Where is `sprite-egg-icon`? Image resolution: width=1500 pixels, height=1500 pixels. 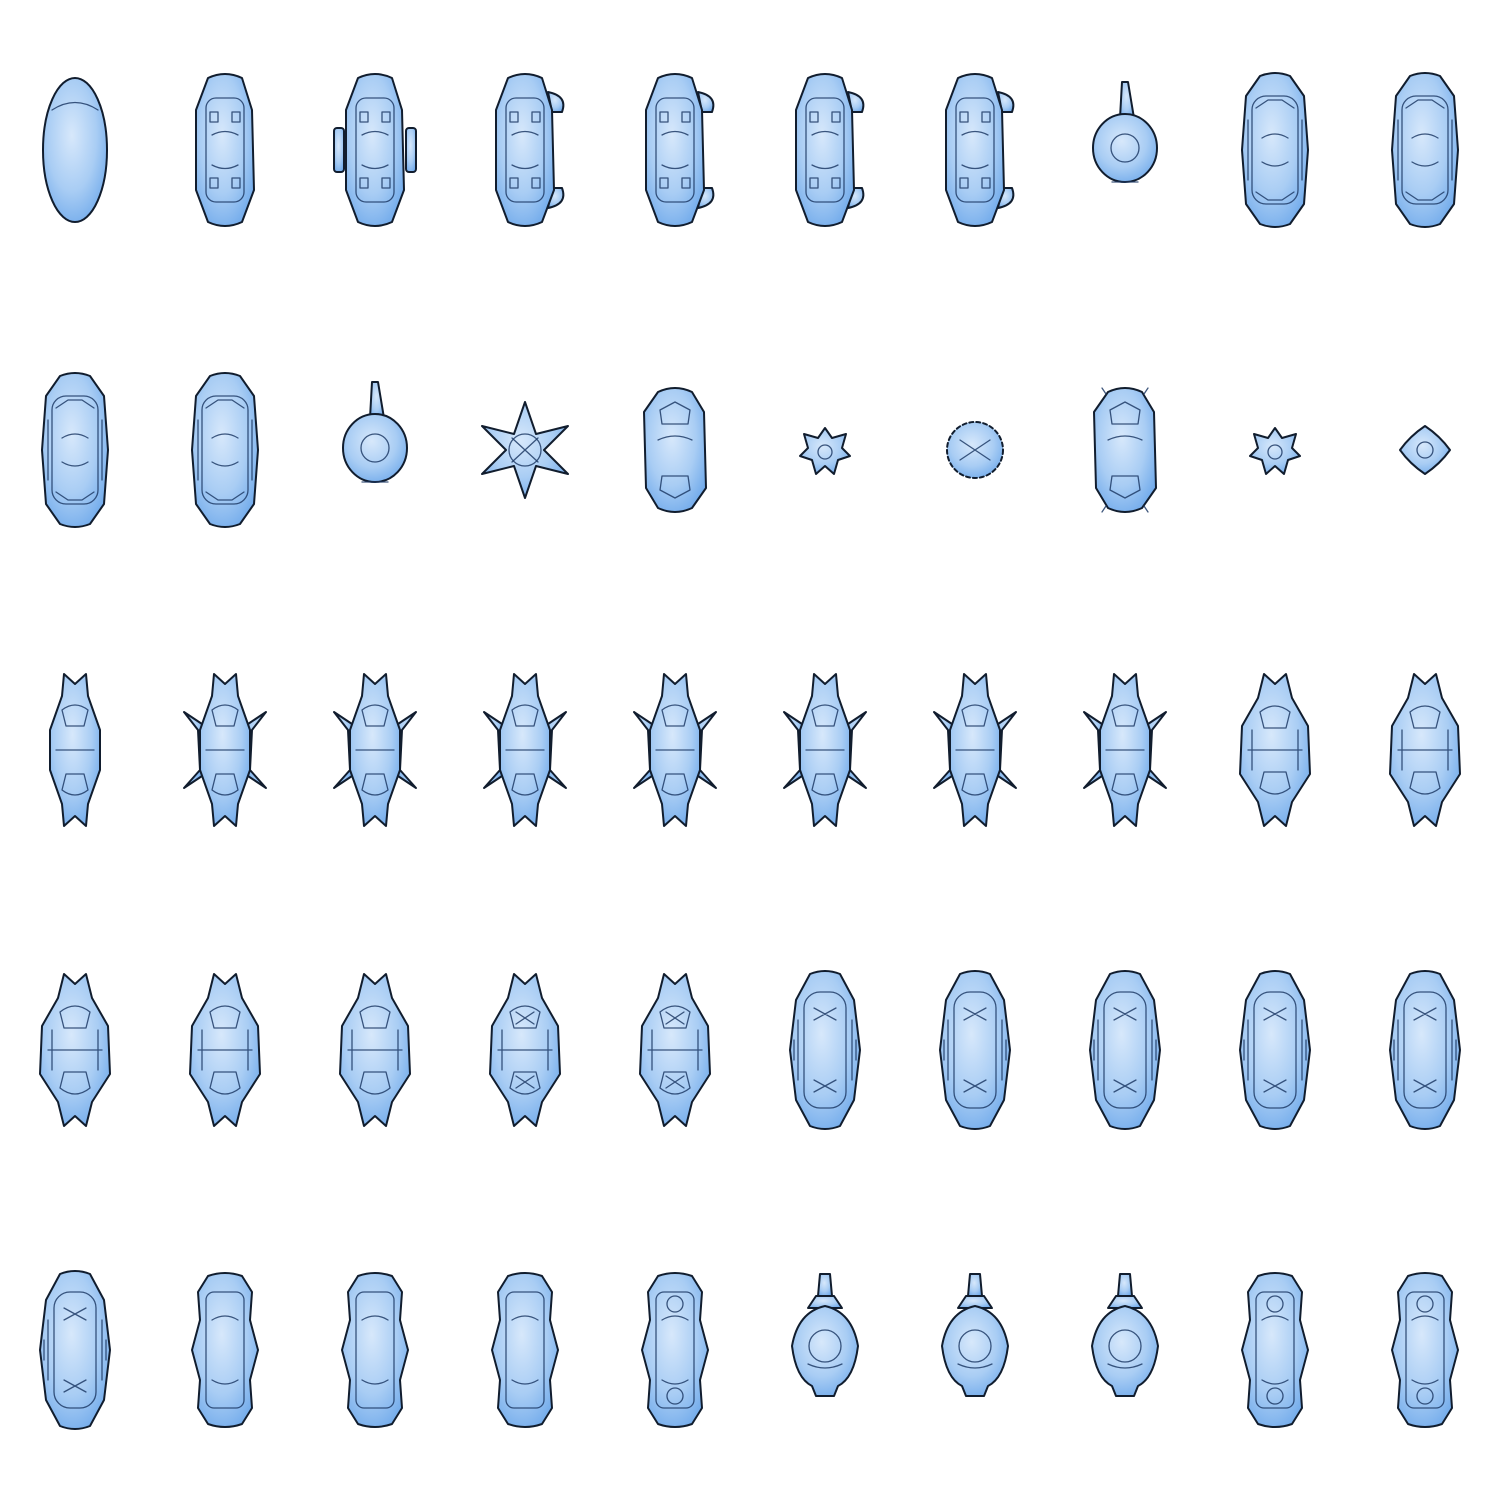 sprite-egg-icon is located at coordinates (75, 150).